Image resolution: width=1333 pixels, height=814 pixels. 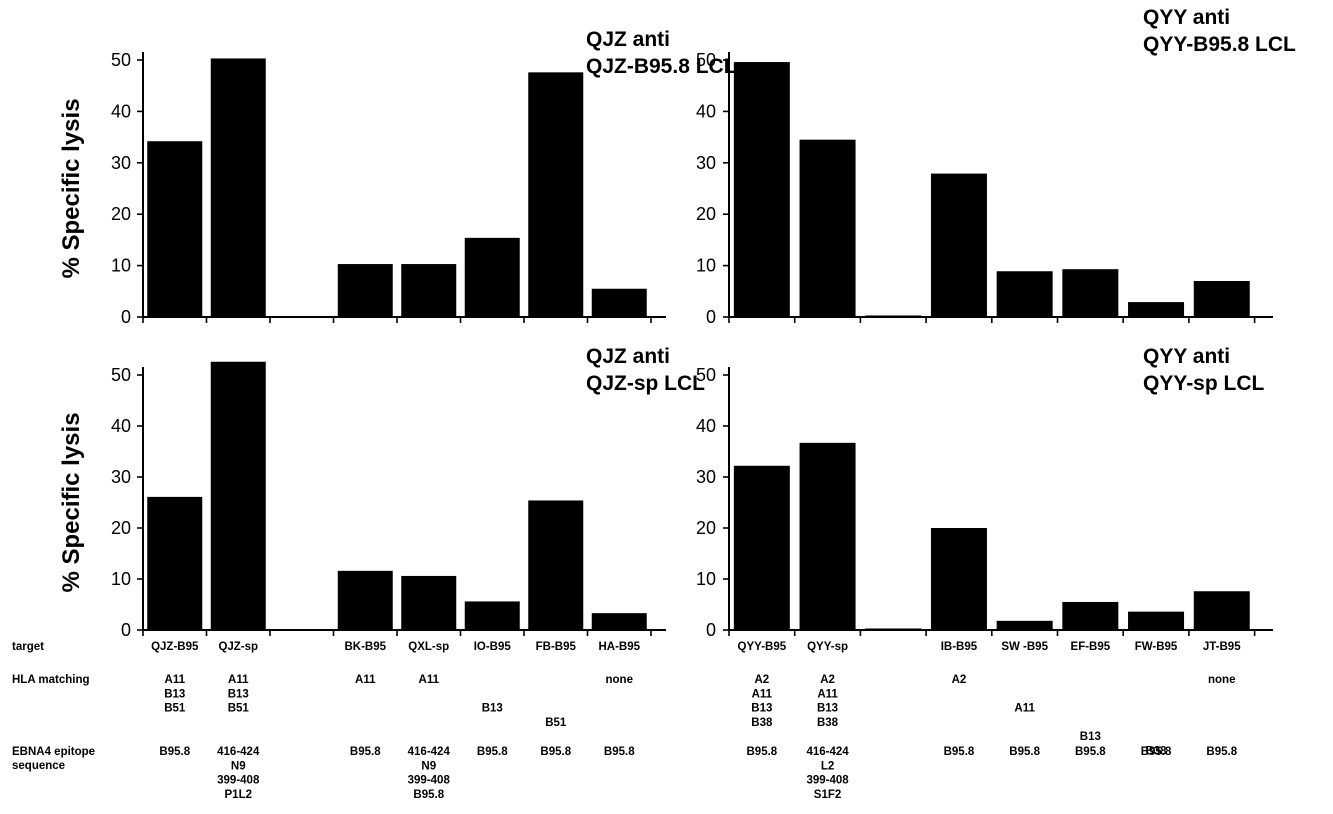 I want to click on ebna-value: 416-424, so click(x=429, y=752).